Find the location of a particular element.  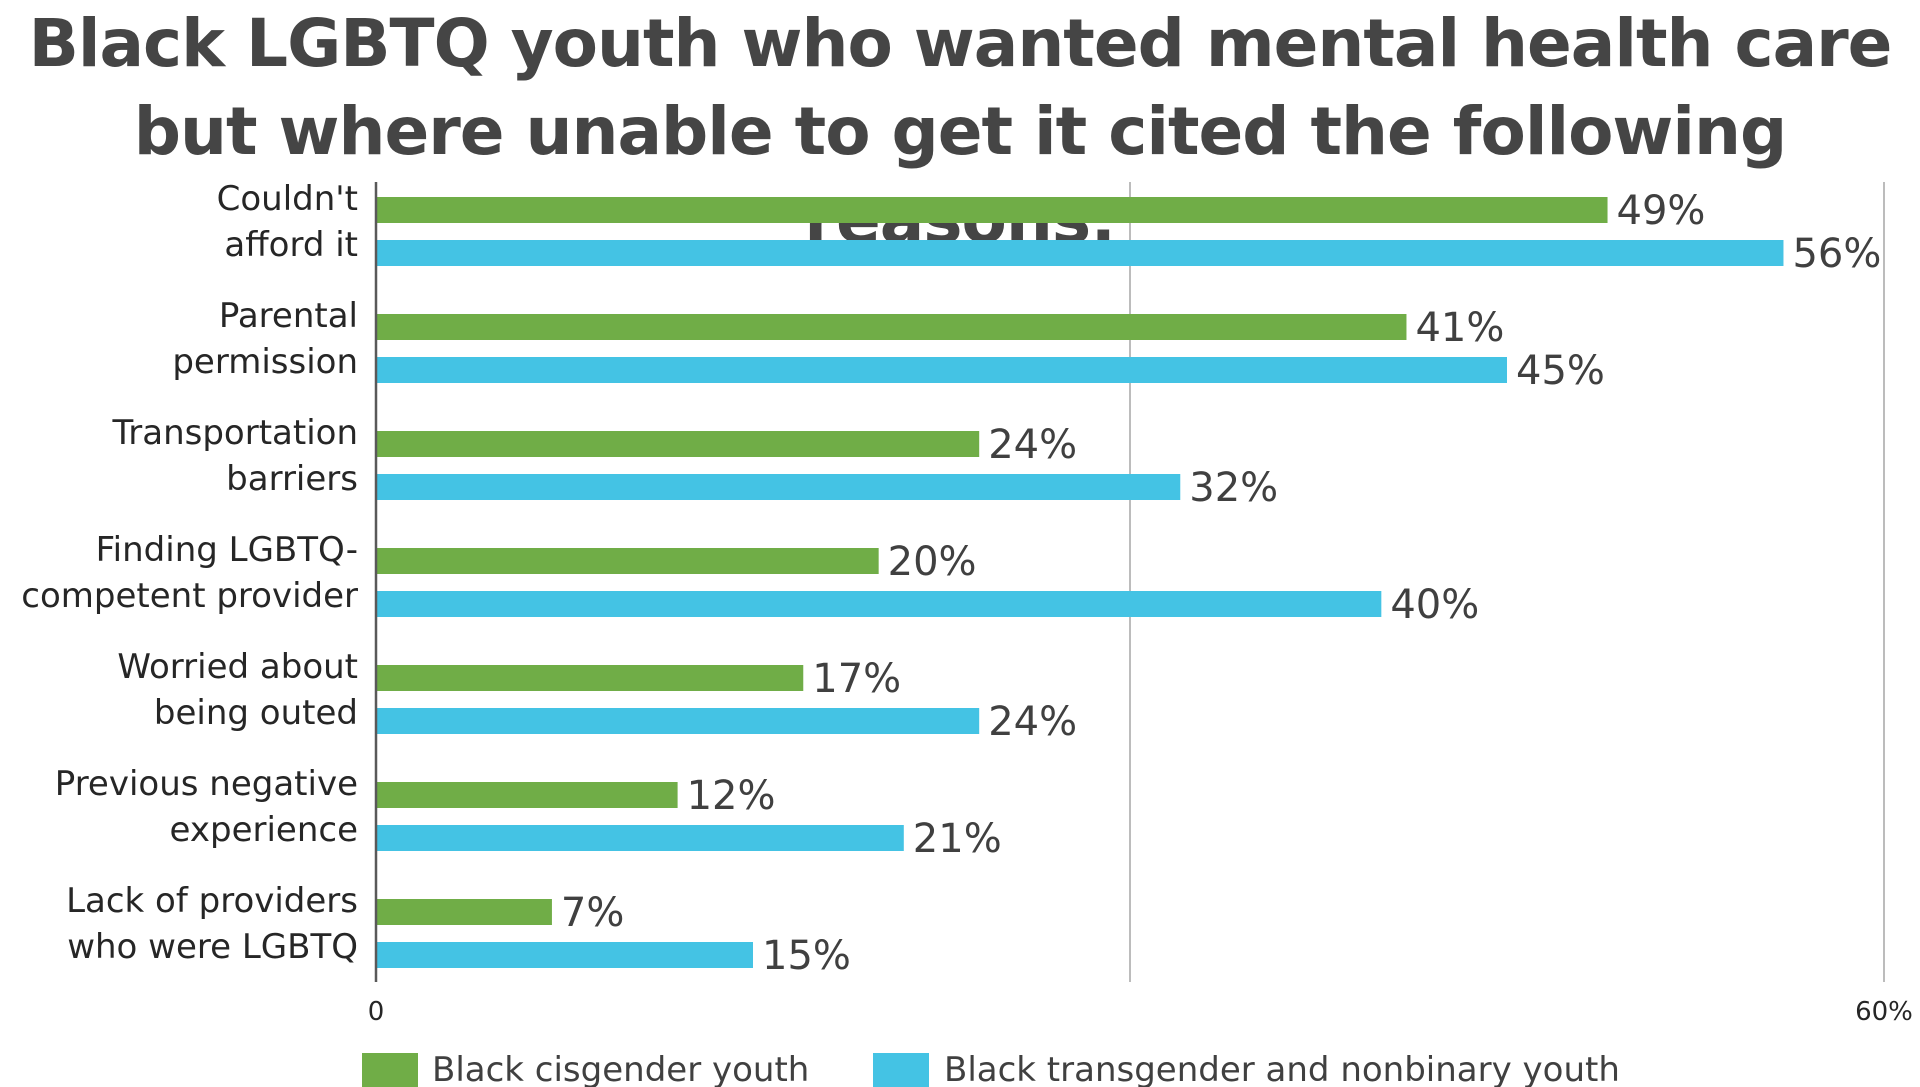

value-label-trans-nonbinary-0: 56% is located at coordinates (1836, 254).